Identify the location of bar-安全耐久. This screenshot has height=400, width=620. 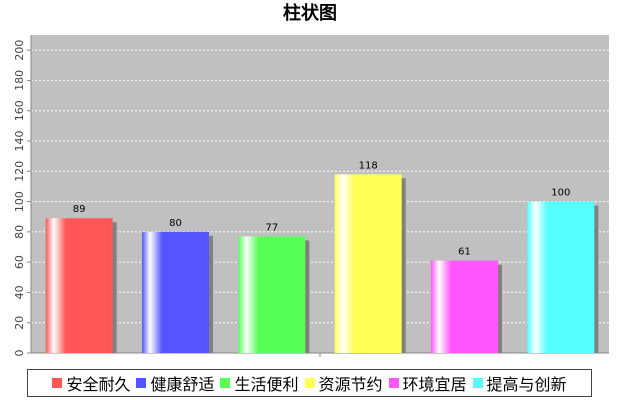
(79, 285).